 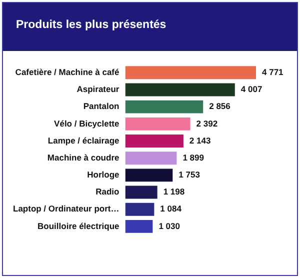 What do you see at coordinates (189, 175) in the screenshot?
I see `data-label: 1 753` at bounding box center [189, 175].